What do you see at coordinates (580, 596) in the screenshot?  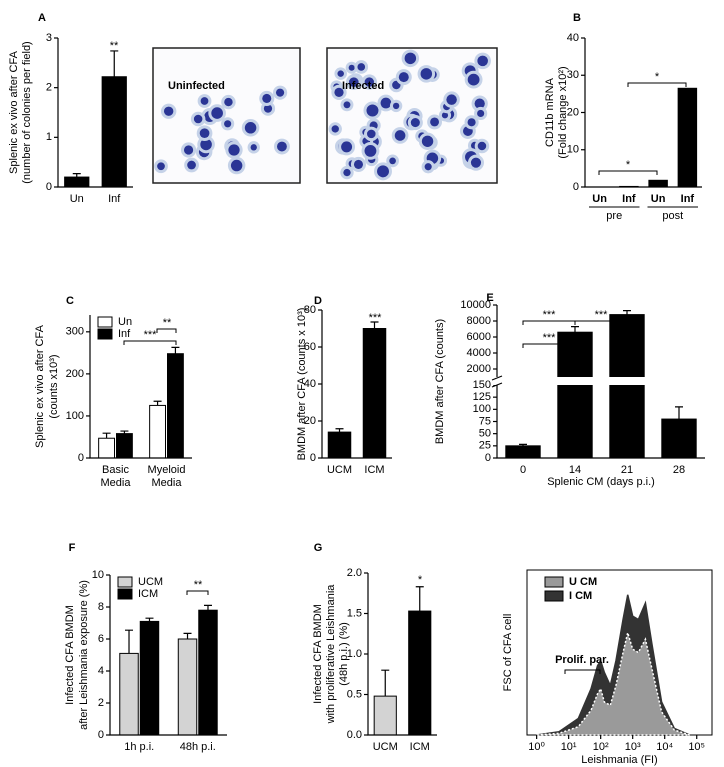 I see `legend-label: I CM` at bounding box center [580, 596].